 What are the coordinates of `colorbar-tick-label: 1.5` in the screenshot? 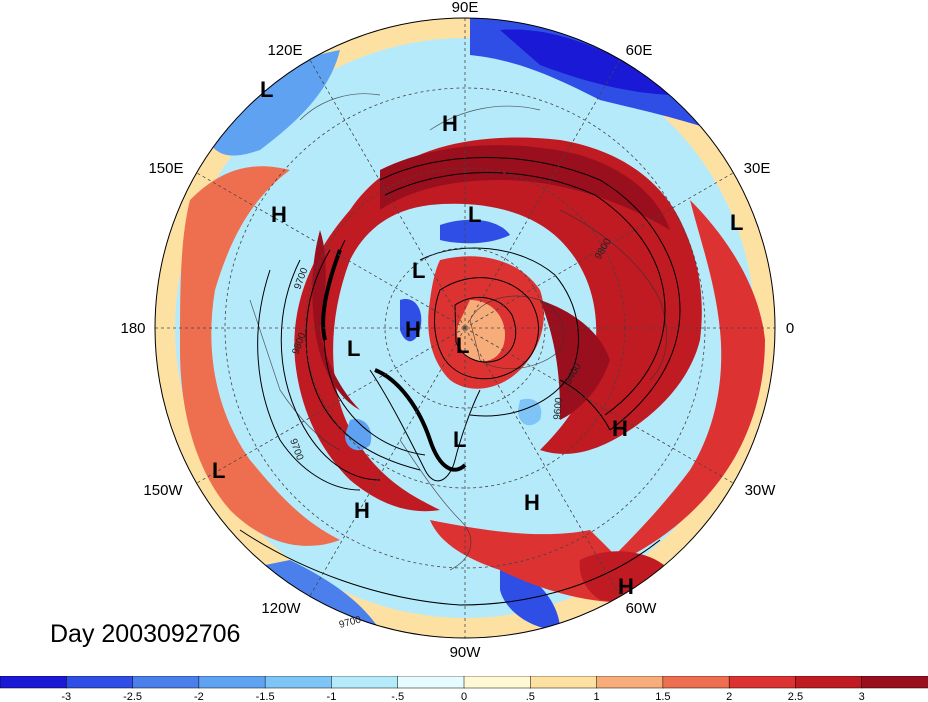 It's located at (662, 696).